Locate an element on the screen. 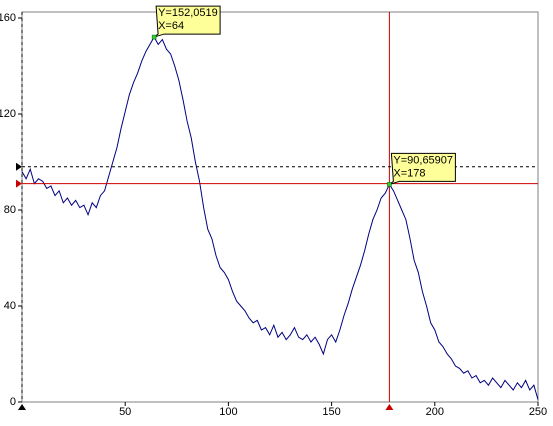 This screenshot has width=553, height=426. annotation-text: Y=90,65907 is located at coordinates (423, 160).